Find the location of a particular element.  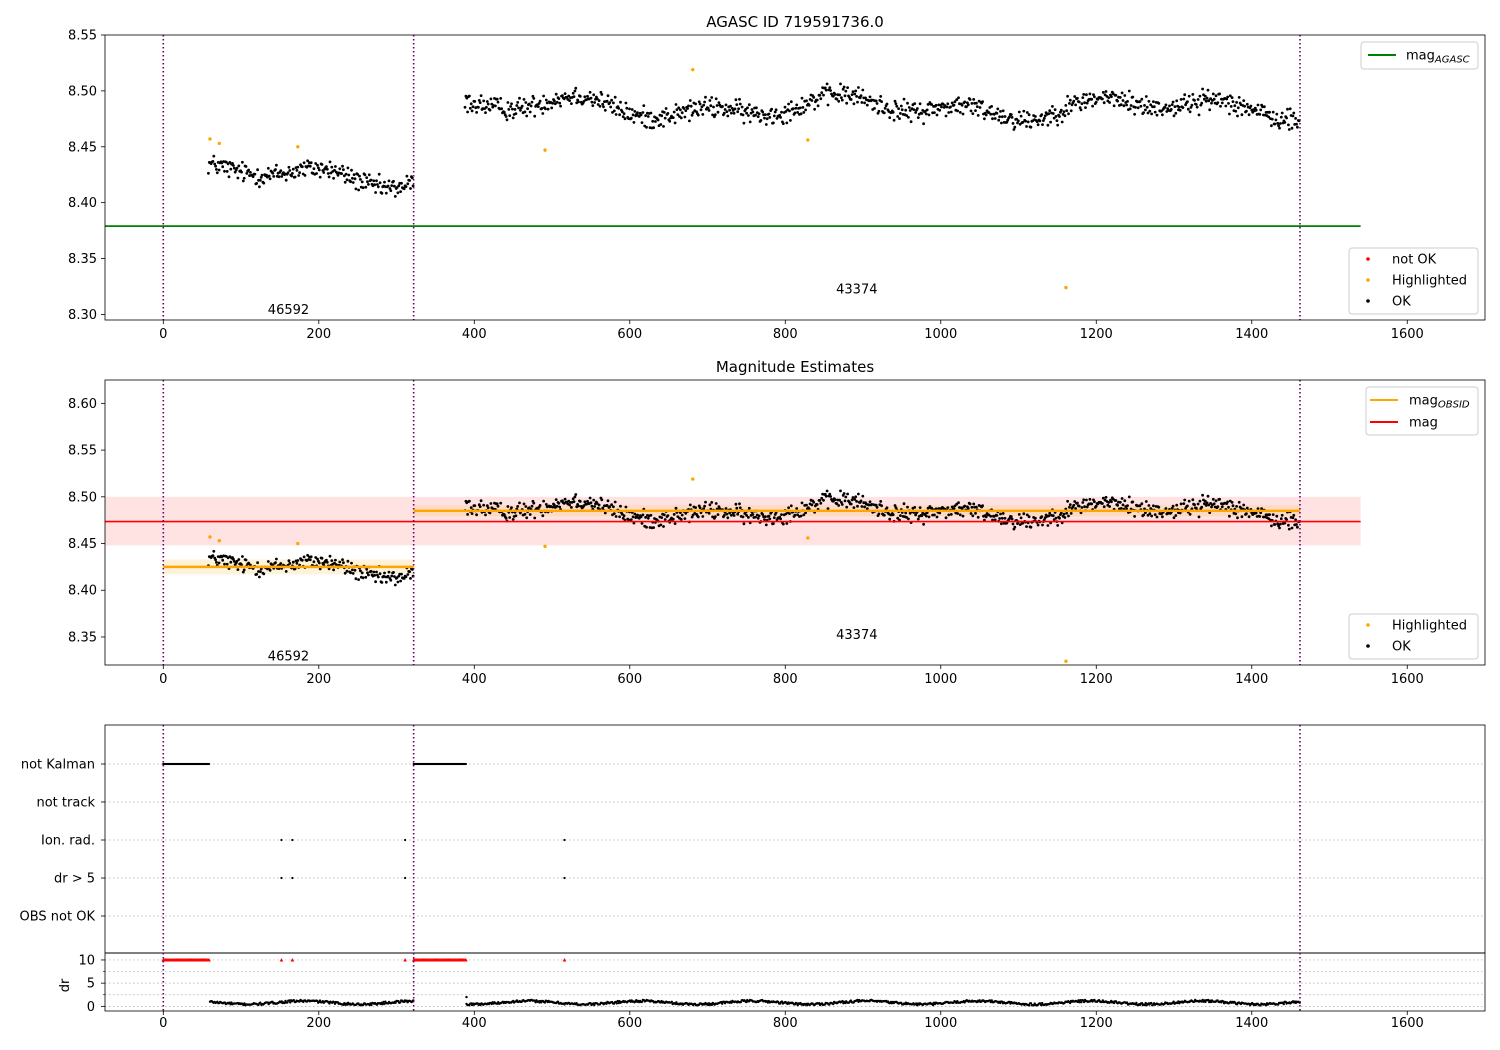

y-tick-label: 8.50 is located at coordinates (82, 91).